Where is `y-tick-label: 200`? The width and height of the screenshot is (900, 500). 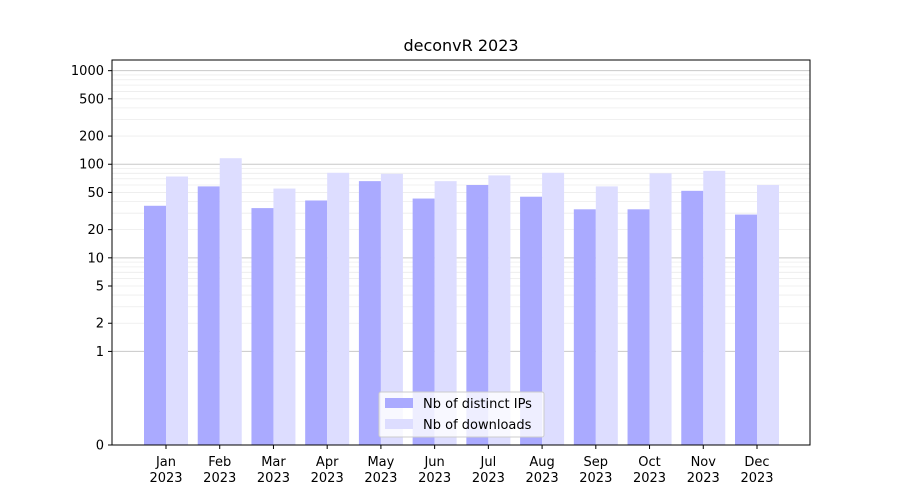
y-tick-label: 200 is located at coordinates (91, 137).